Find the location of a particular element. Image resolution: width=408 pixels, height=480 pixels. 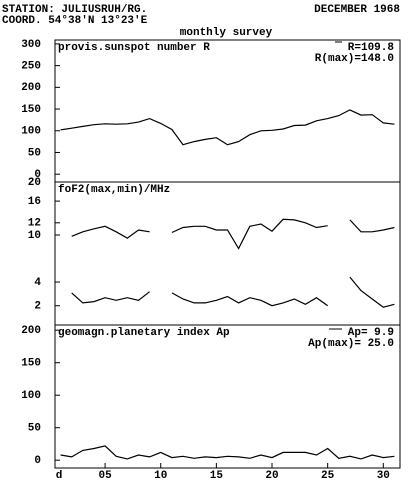

coord: COORD. 54°38'N 13°23'E is located at coordinates (75, 21).